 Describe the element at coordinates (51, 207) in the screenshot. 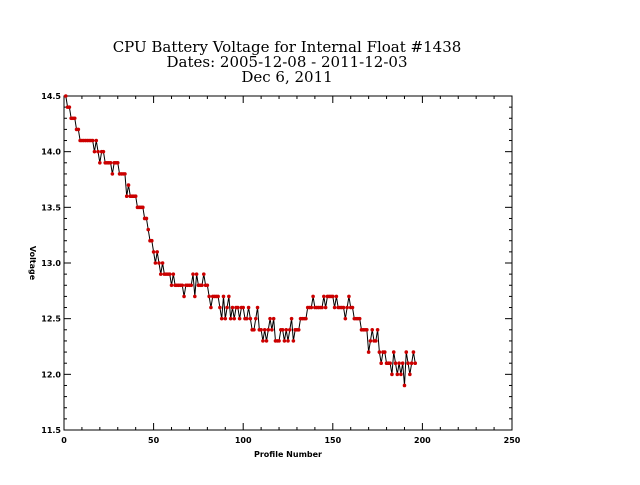

I see `y-tick-label: 13.5` at that location.